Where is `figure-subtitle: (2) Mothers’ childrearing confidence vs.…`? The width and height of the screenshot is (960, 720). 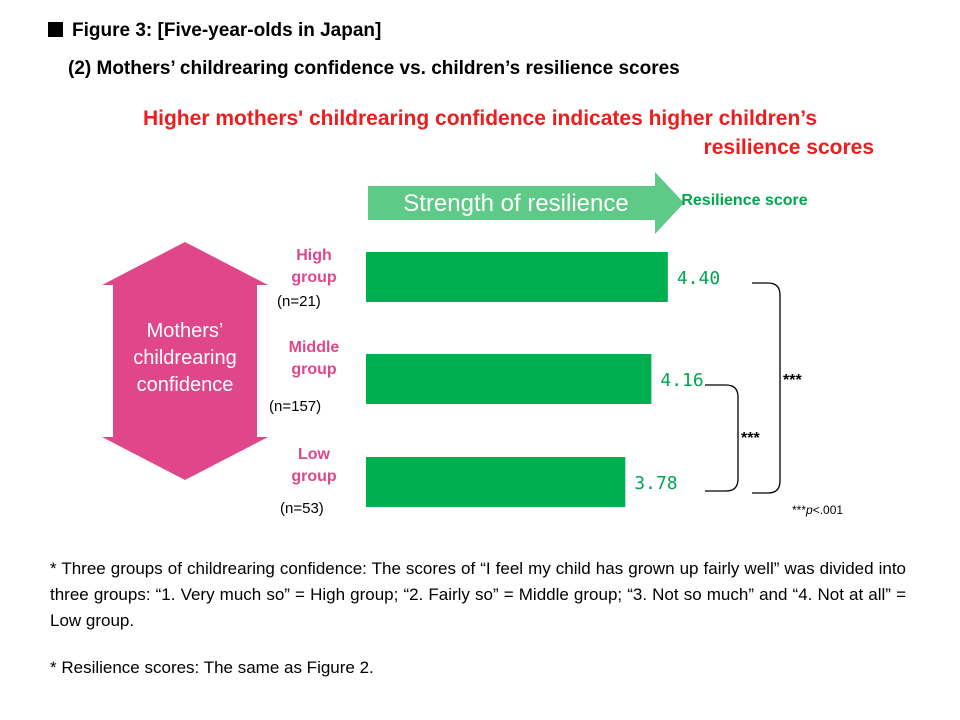 figure-subtitle: (2) Mothers’ childrearing confidence vs.… is located at coordinates (374, 68).